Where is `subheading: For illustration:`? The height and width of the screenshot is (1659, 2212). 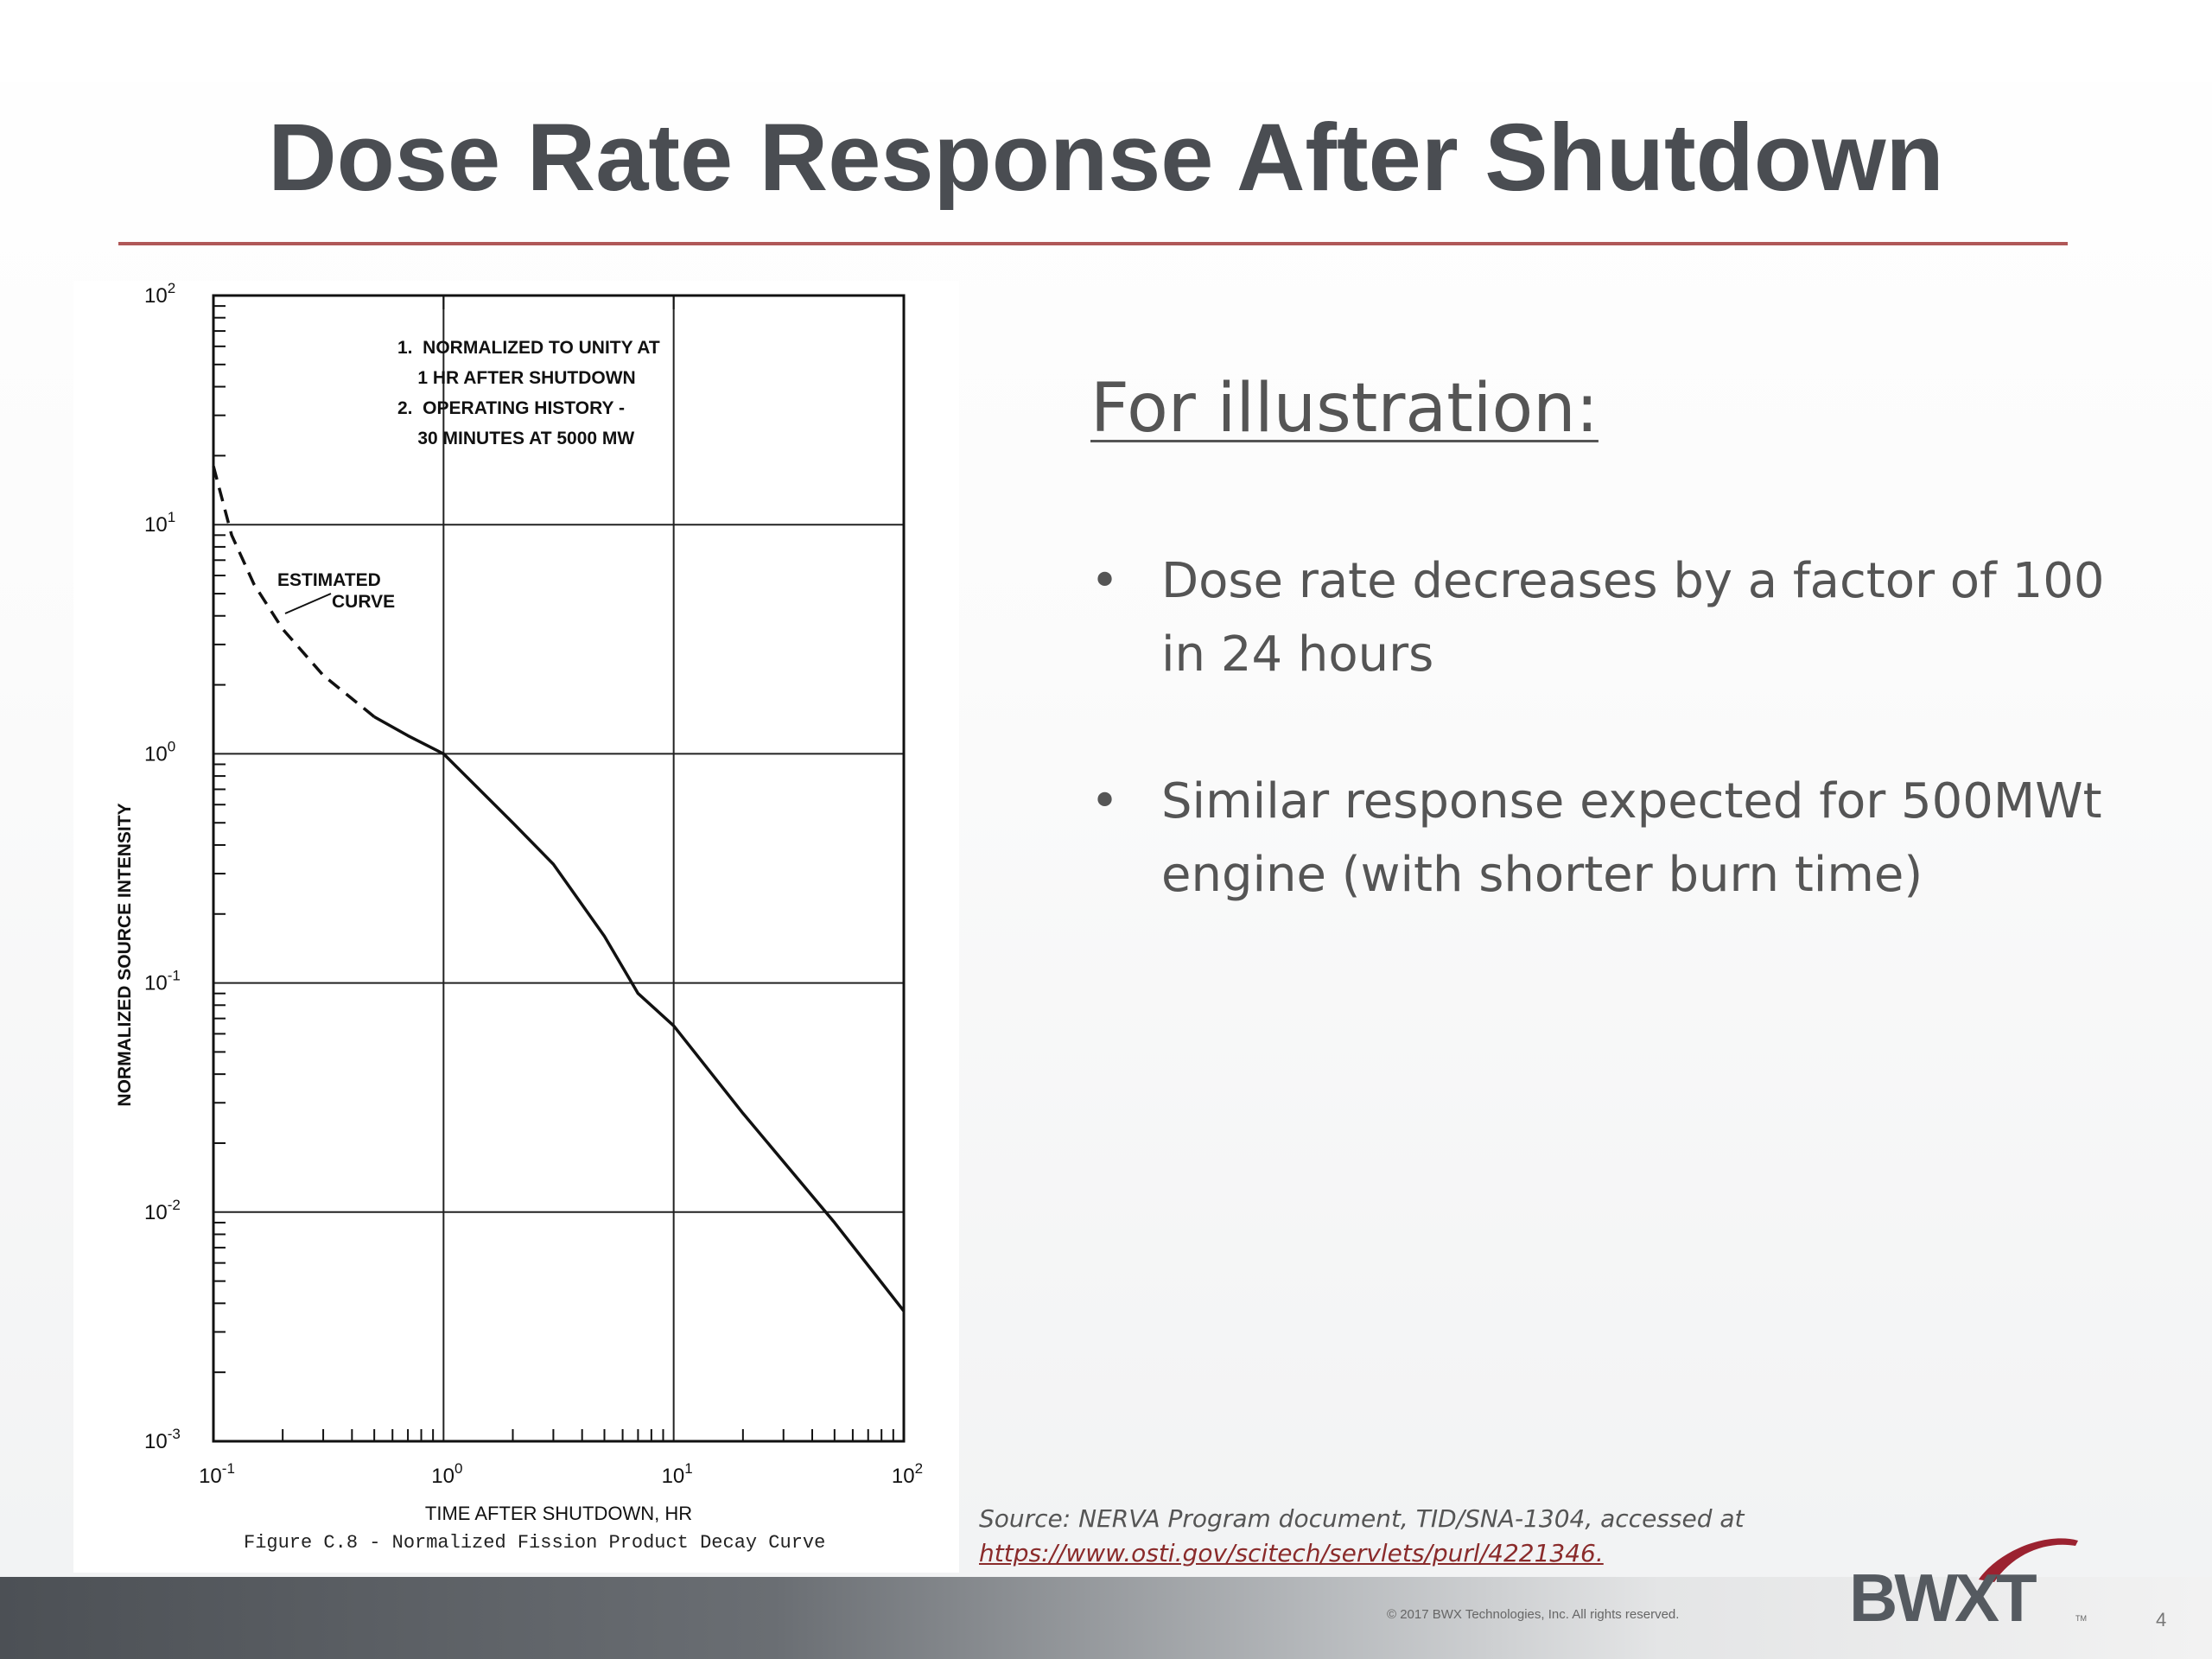 subheading: For illustration: is located at coordinates (1344, 409).